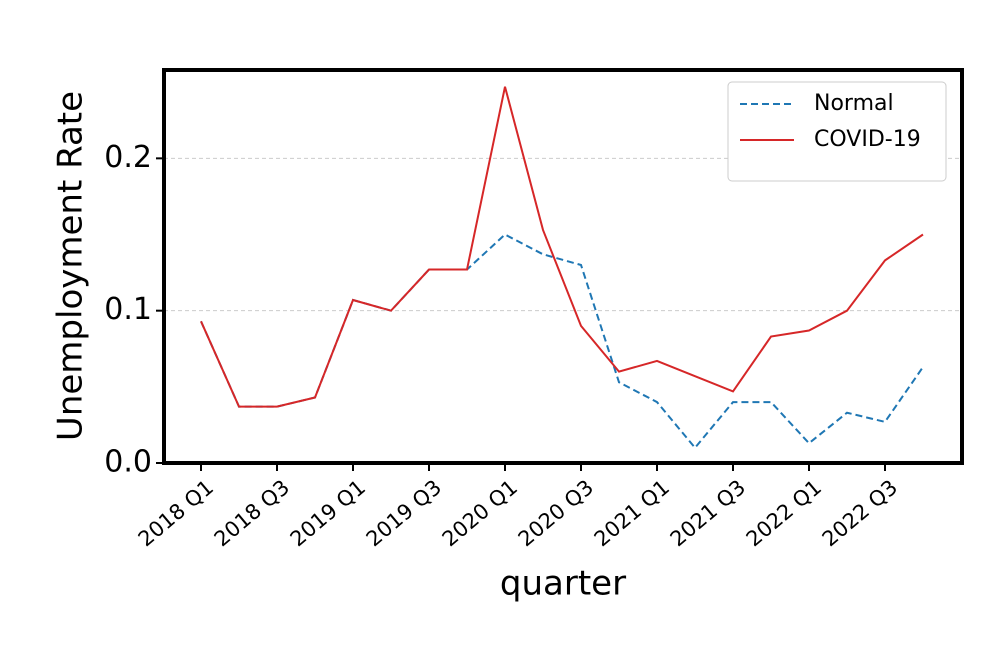  I want to click on y-tick-label: 0.2, so click(128, 157).